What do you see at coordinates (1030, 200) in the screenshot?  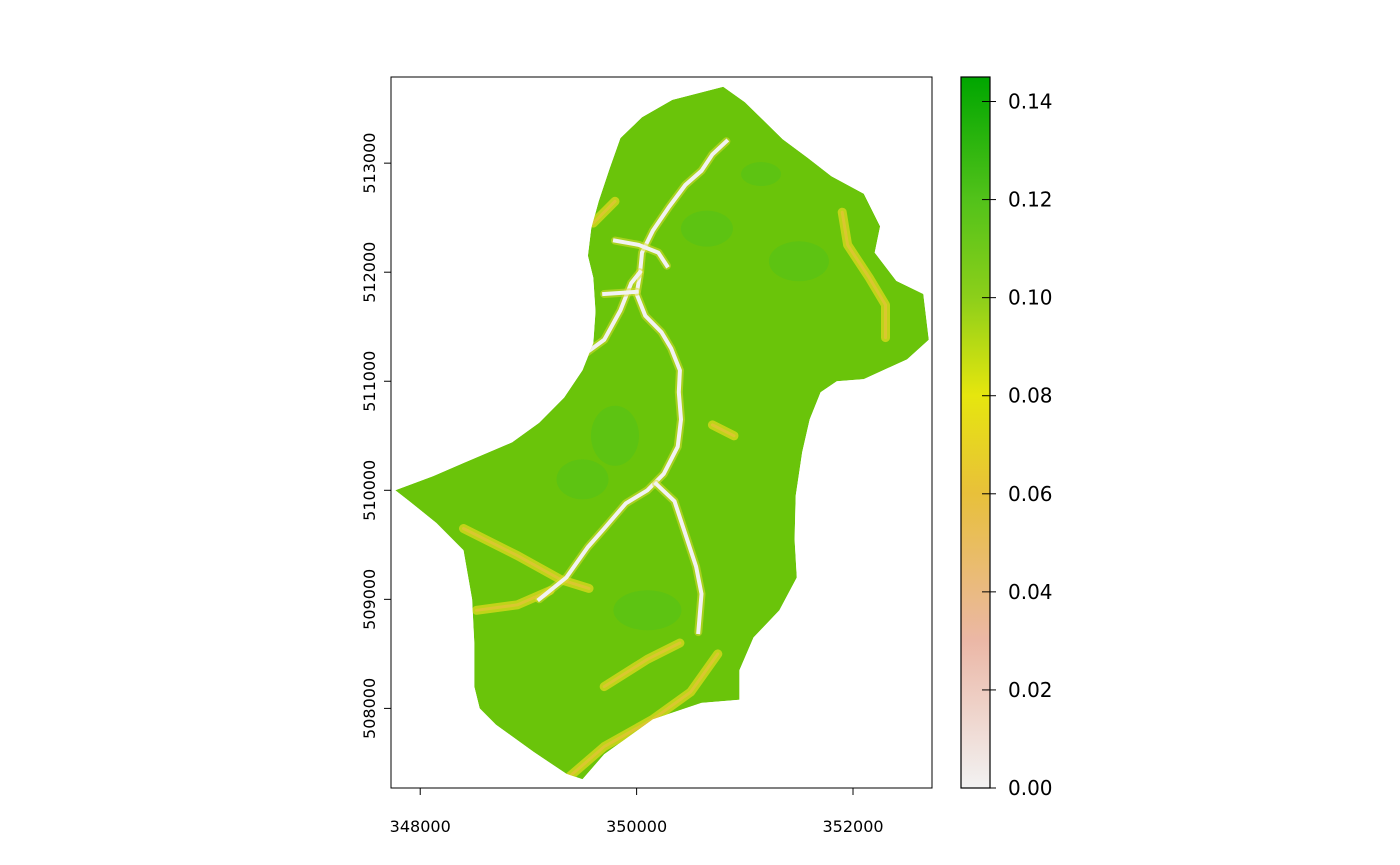 I see `legend-tick-label: 0.12` at bounding box center [1030, 200].